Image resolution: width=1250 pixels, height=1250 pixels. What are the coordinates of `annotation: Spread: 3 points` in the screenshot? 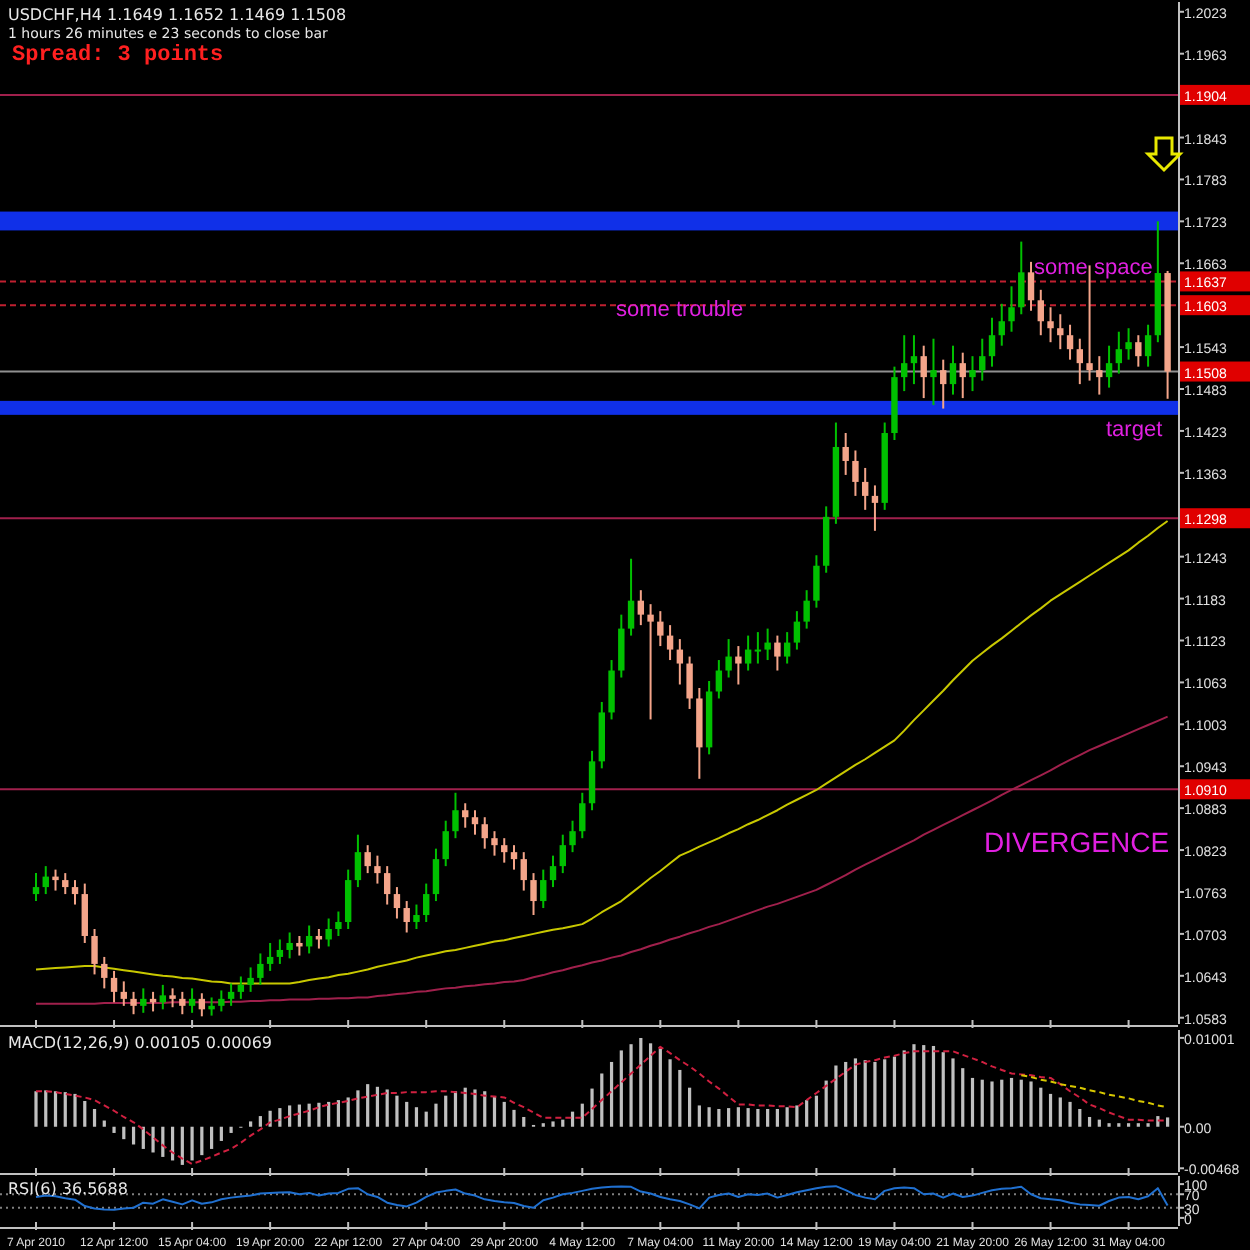 It's located at (118, 56).